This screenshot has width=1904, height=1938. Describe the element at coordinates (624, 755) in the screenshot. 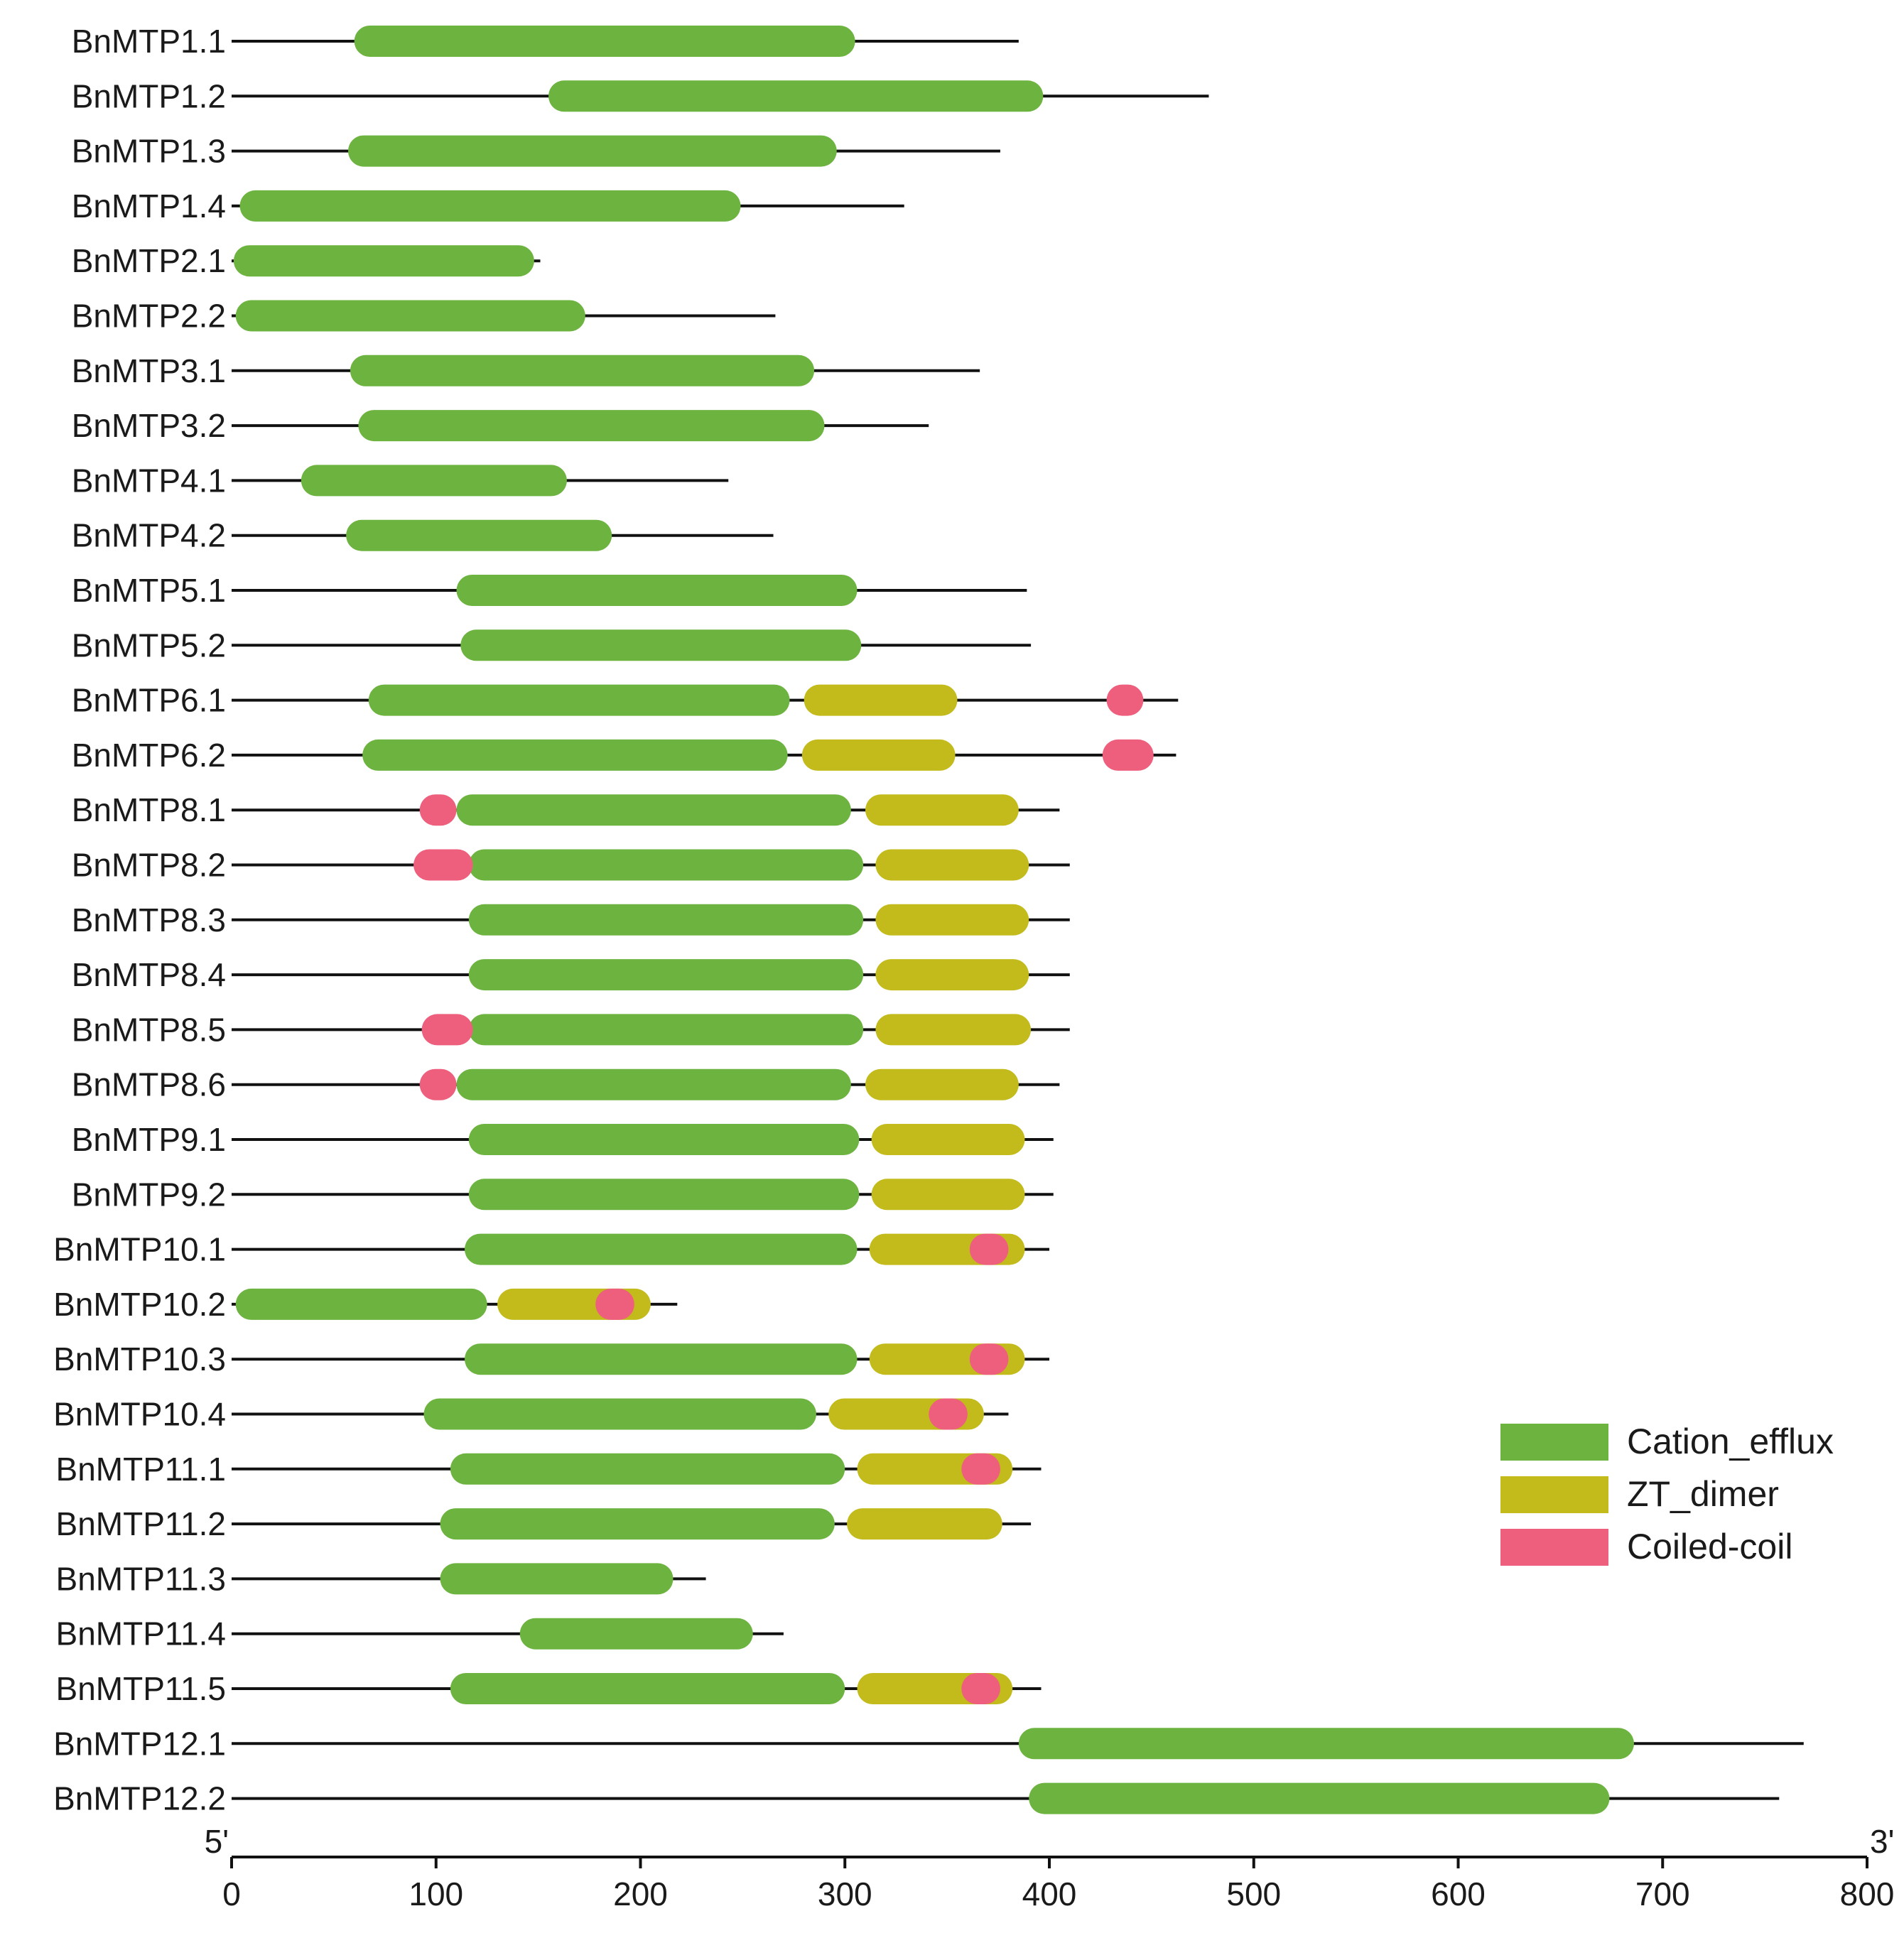

I see `protein-row: BnMTP6.2` at that location.